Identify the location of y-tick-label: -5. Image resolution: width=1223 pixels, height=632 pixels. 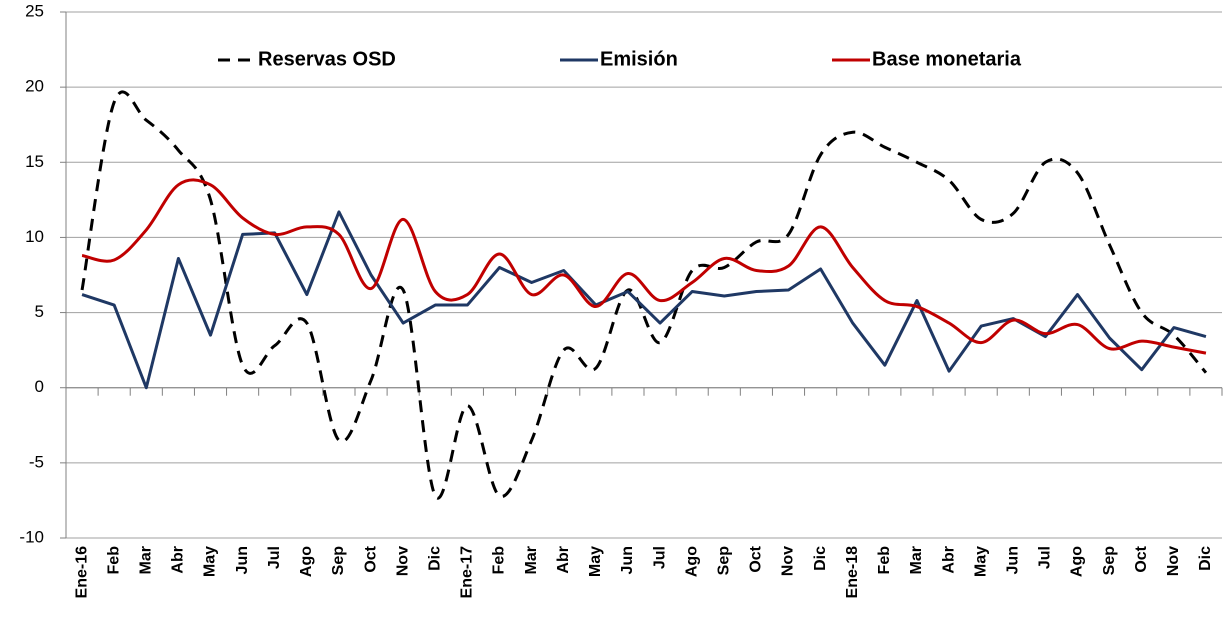
(36, 461).